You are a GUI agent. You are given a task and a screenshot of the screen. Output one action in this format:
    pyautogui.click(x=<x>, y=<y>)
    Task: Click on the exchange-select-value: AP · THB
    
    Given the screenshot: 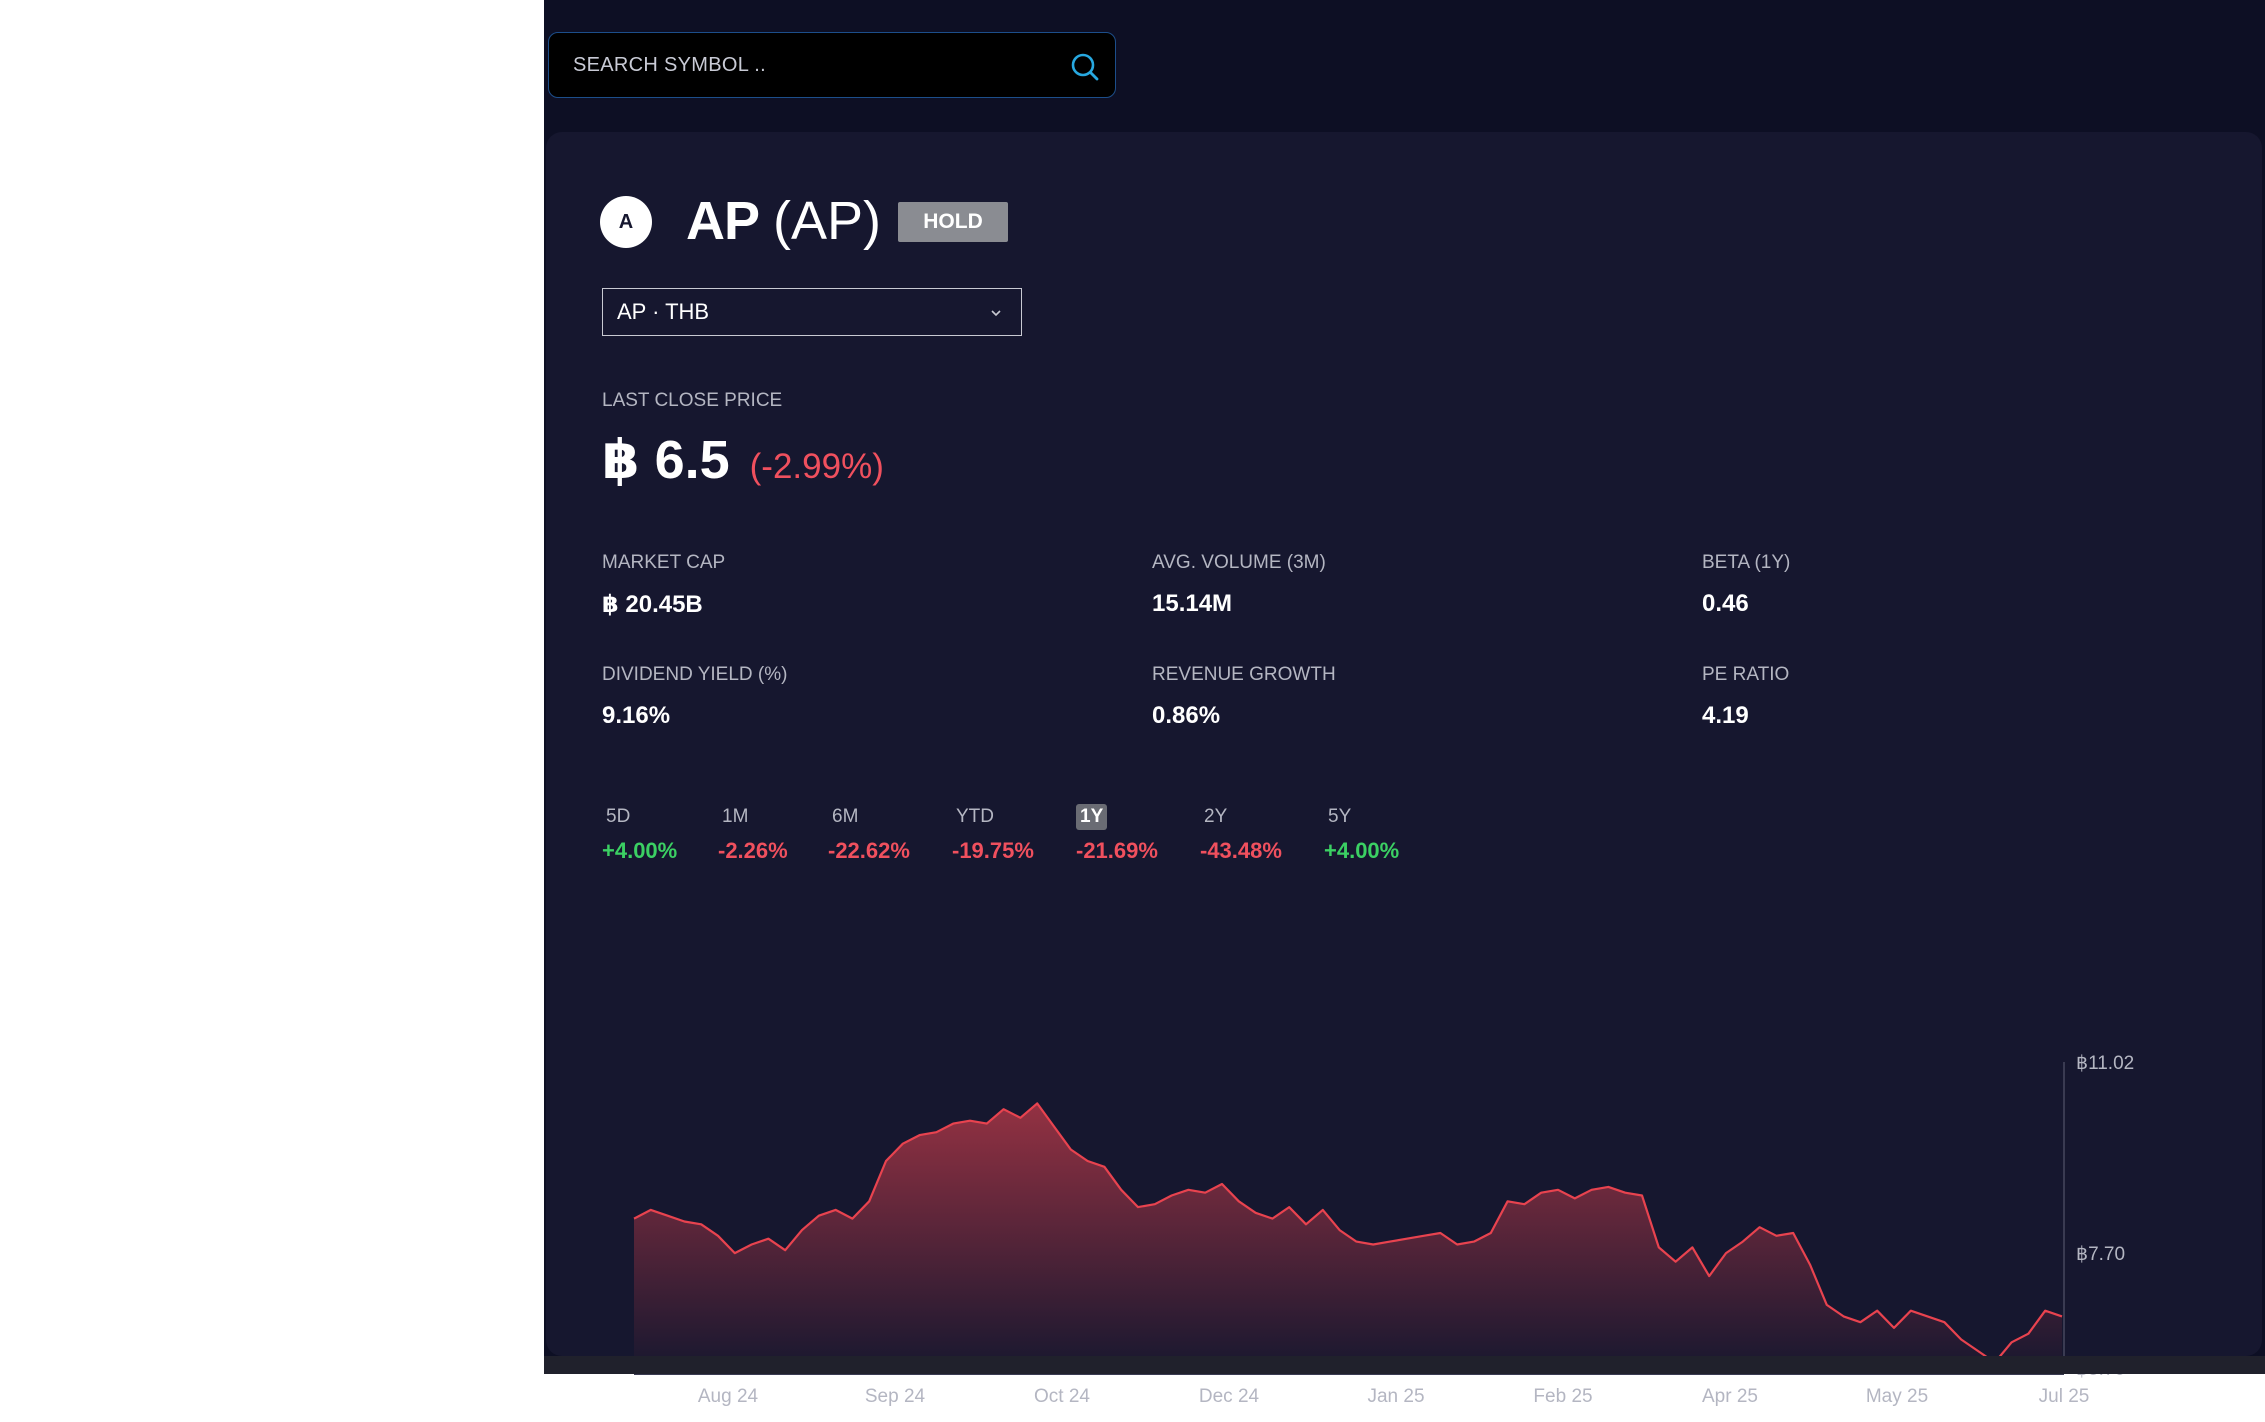 What is the action you would take?
    pyautogui.click(x=663, y=311)
    